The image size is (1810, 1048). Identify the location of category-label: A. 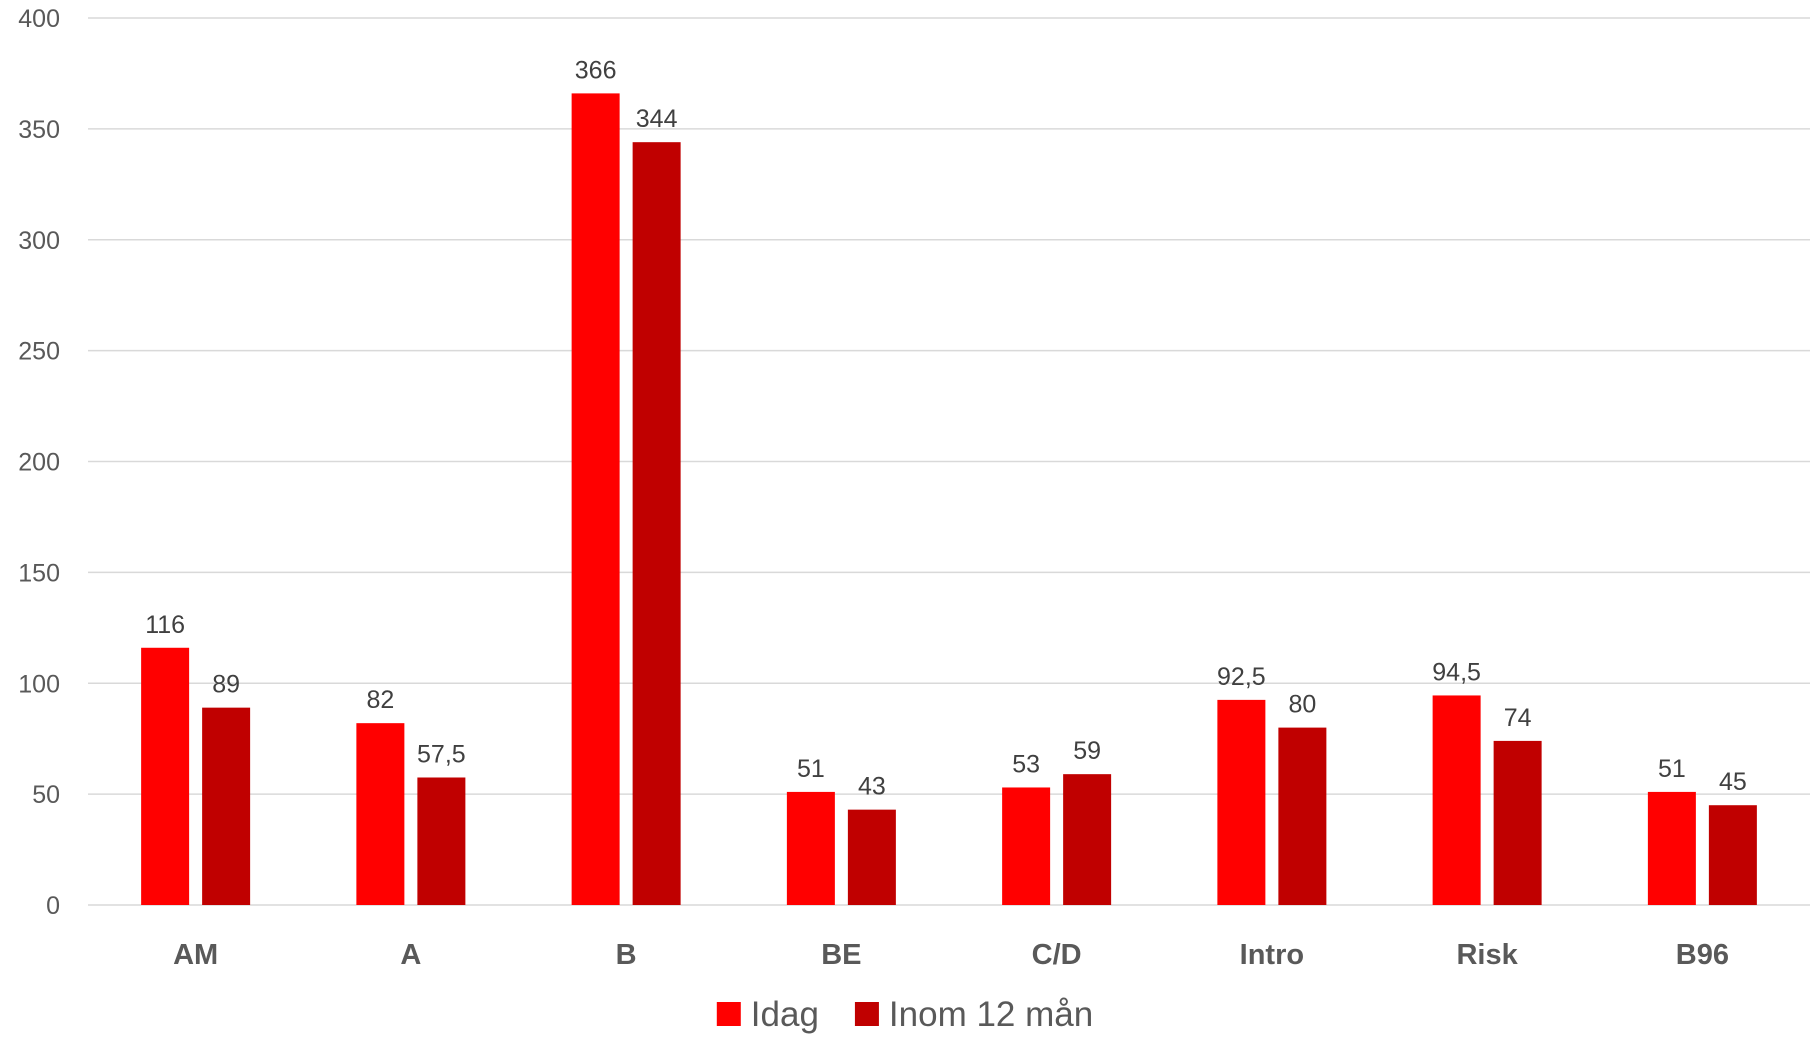
(410, 955).